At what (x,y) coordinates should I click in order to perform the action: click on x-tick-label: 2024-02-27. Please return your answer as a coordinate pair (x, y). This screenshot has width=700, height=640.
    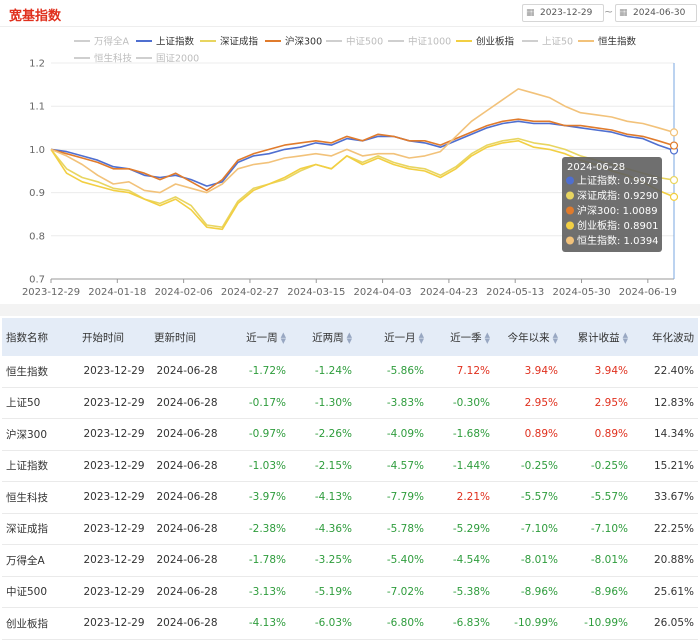
    Looking at the image, I should click on (250, 292).